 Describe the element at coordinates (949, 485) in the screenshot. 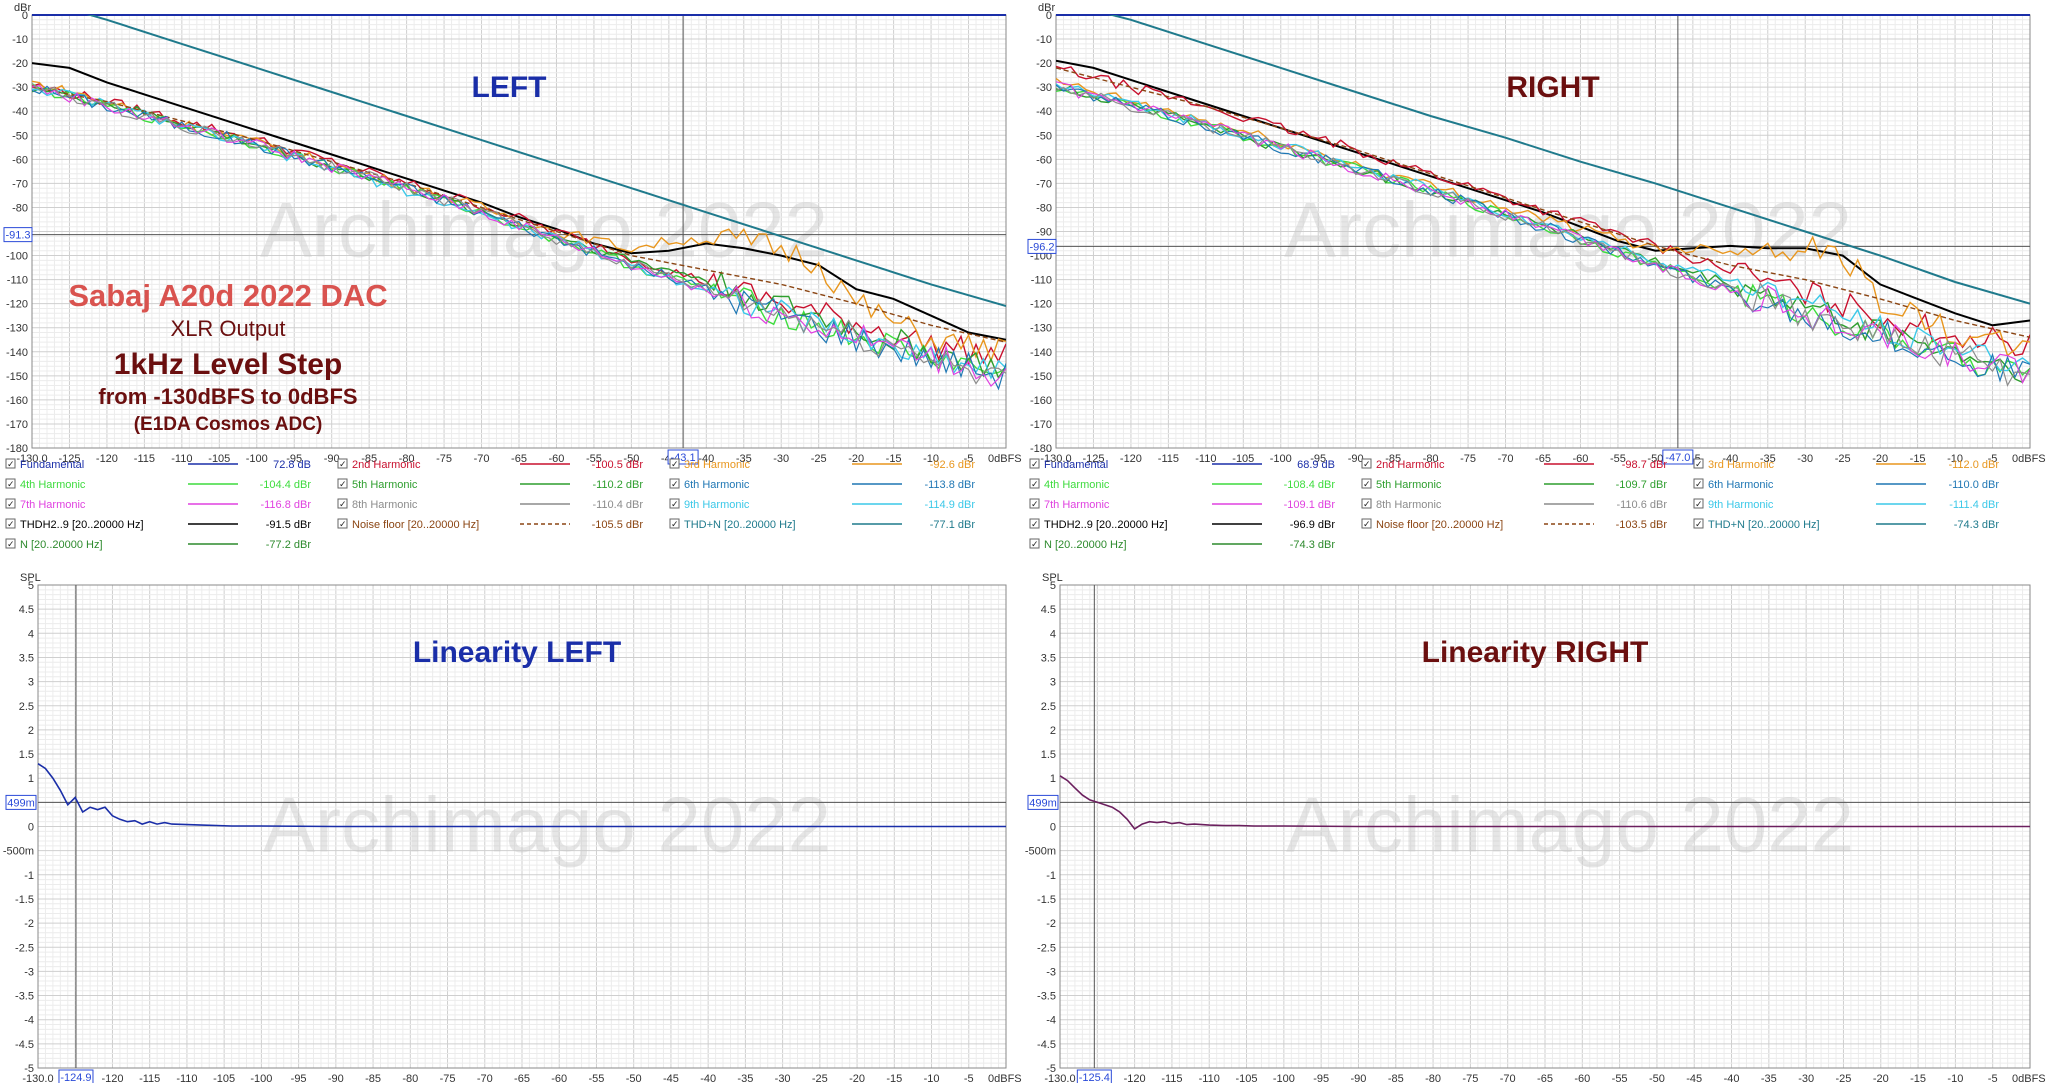

I see `legend-value: -113.8 dBr` at that location.